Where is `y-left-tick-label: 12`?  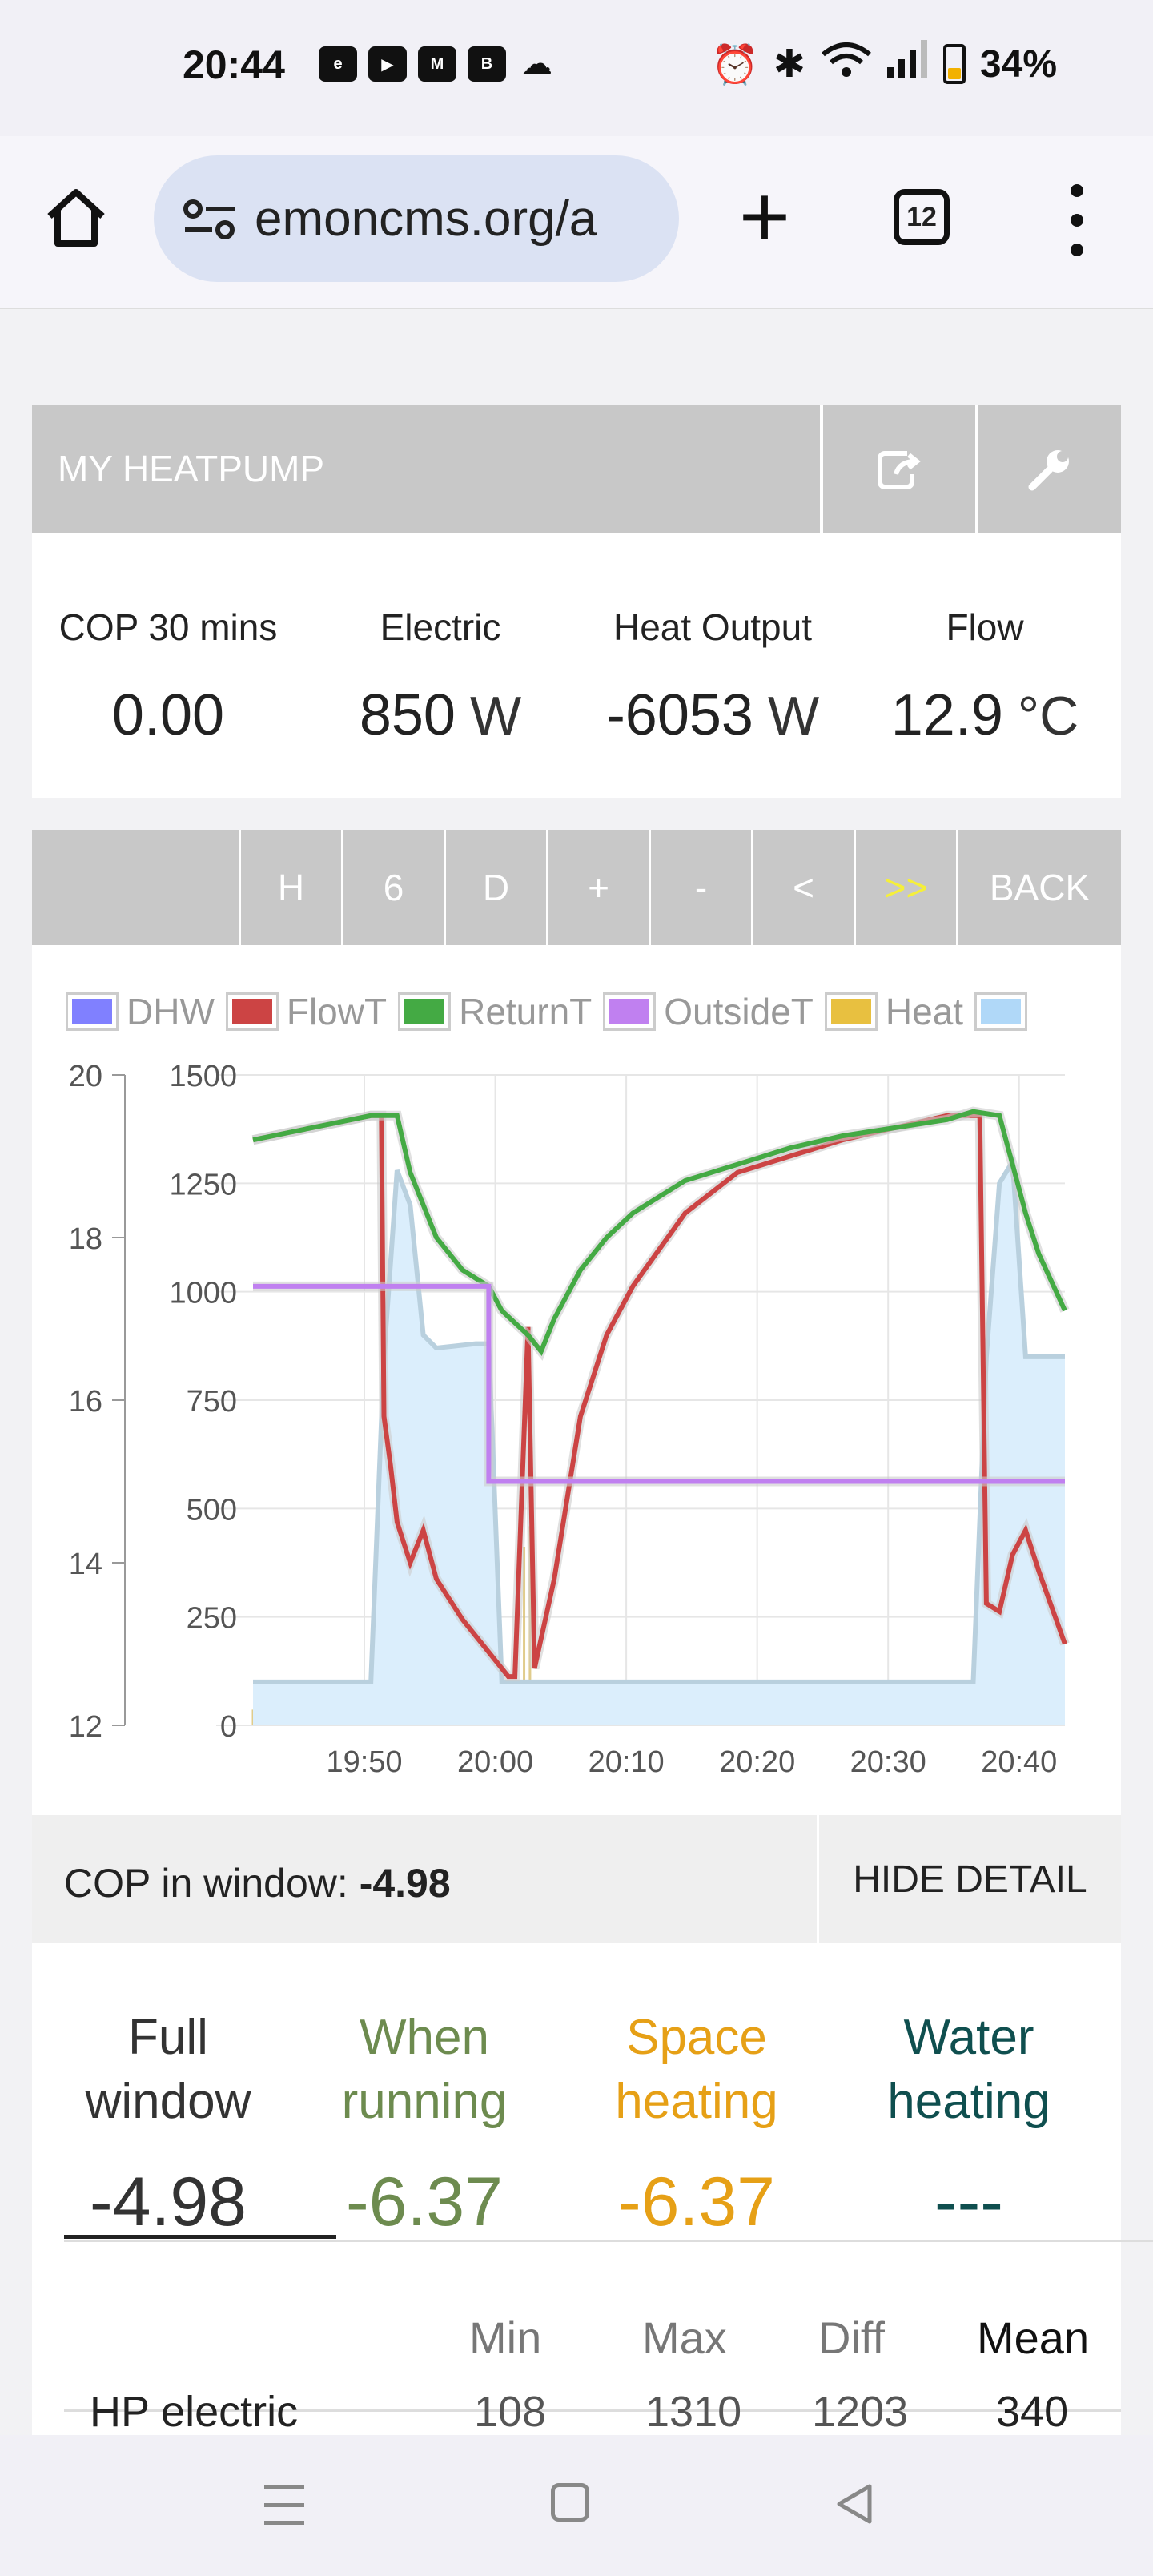
y-left-tick-label: 12 is located at coordinates (85, 1727).